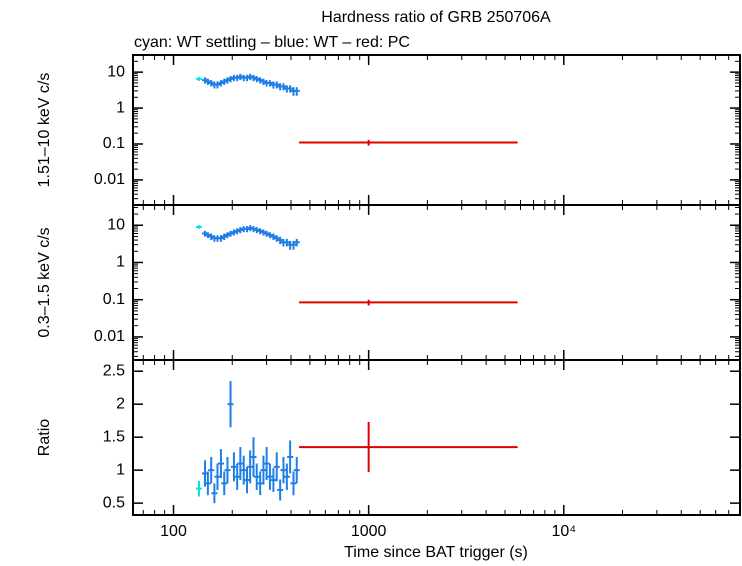 The width and height of the screenshot is (742, 566). Describe the element at coordinates (44, 437) in the screenshot. I see `y-axis-label: Ratio` at that location.